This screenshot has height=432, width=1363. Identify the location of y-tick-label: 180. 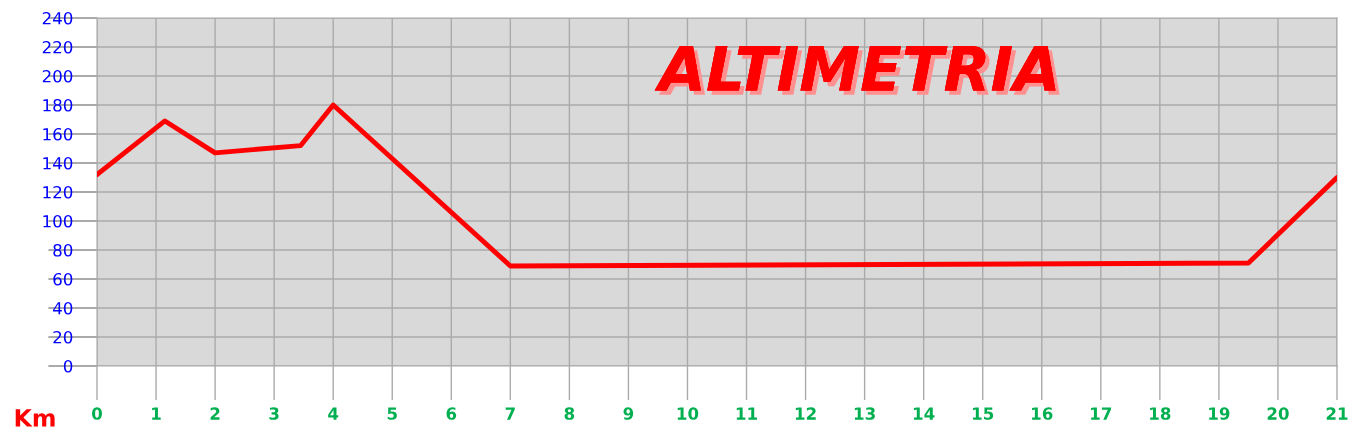
(58, 105).